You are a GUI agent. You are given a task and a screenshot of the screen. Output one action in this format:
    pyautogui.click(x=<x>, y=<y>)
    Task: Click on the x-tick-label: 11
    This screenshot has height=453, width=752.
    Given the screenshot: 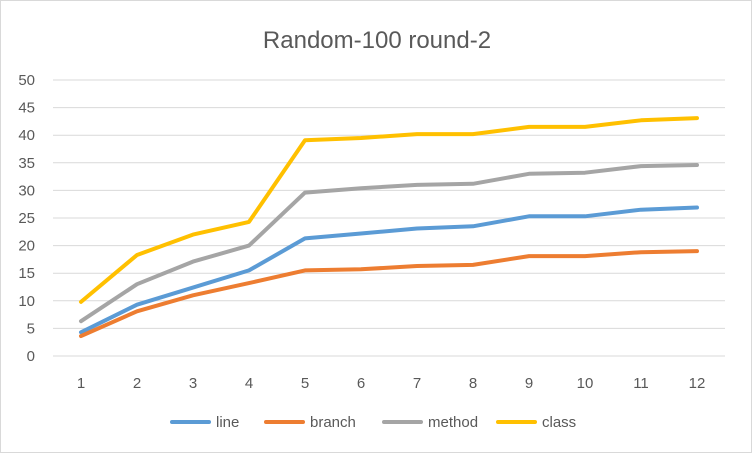 What is the action you would take?
    pyautogui.click(x=641, y=383)
    